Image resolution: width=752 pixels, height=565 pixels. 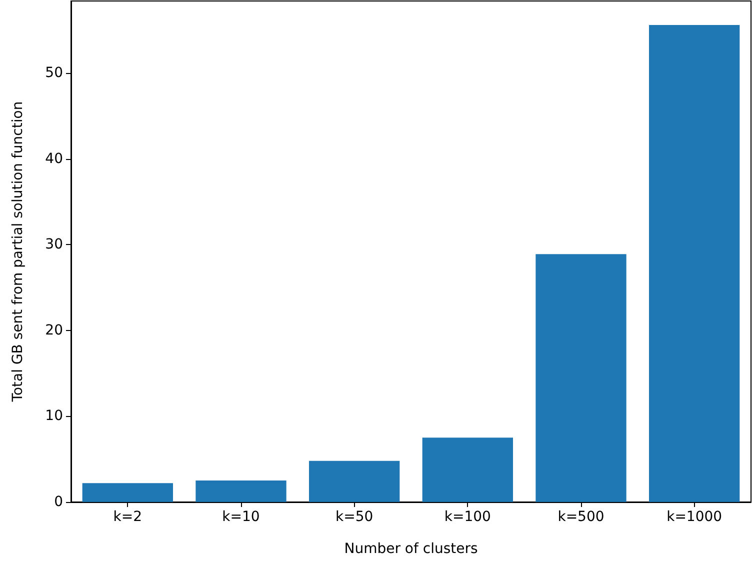 What do you see at coordinates (18, 252) in the screenshot?
I see `y-axis-title: Total GB sent from partial solution function` at bounding box center [18, 252].